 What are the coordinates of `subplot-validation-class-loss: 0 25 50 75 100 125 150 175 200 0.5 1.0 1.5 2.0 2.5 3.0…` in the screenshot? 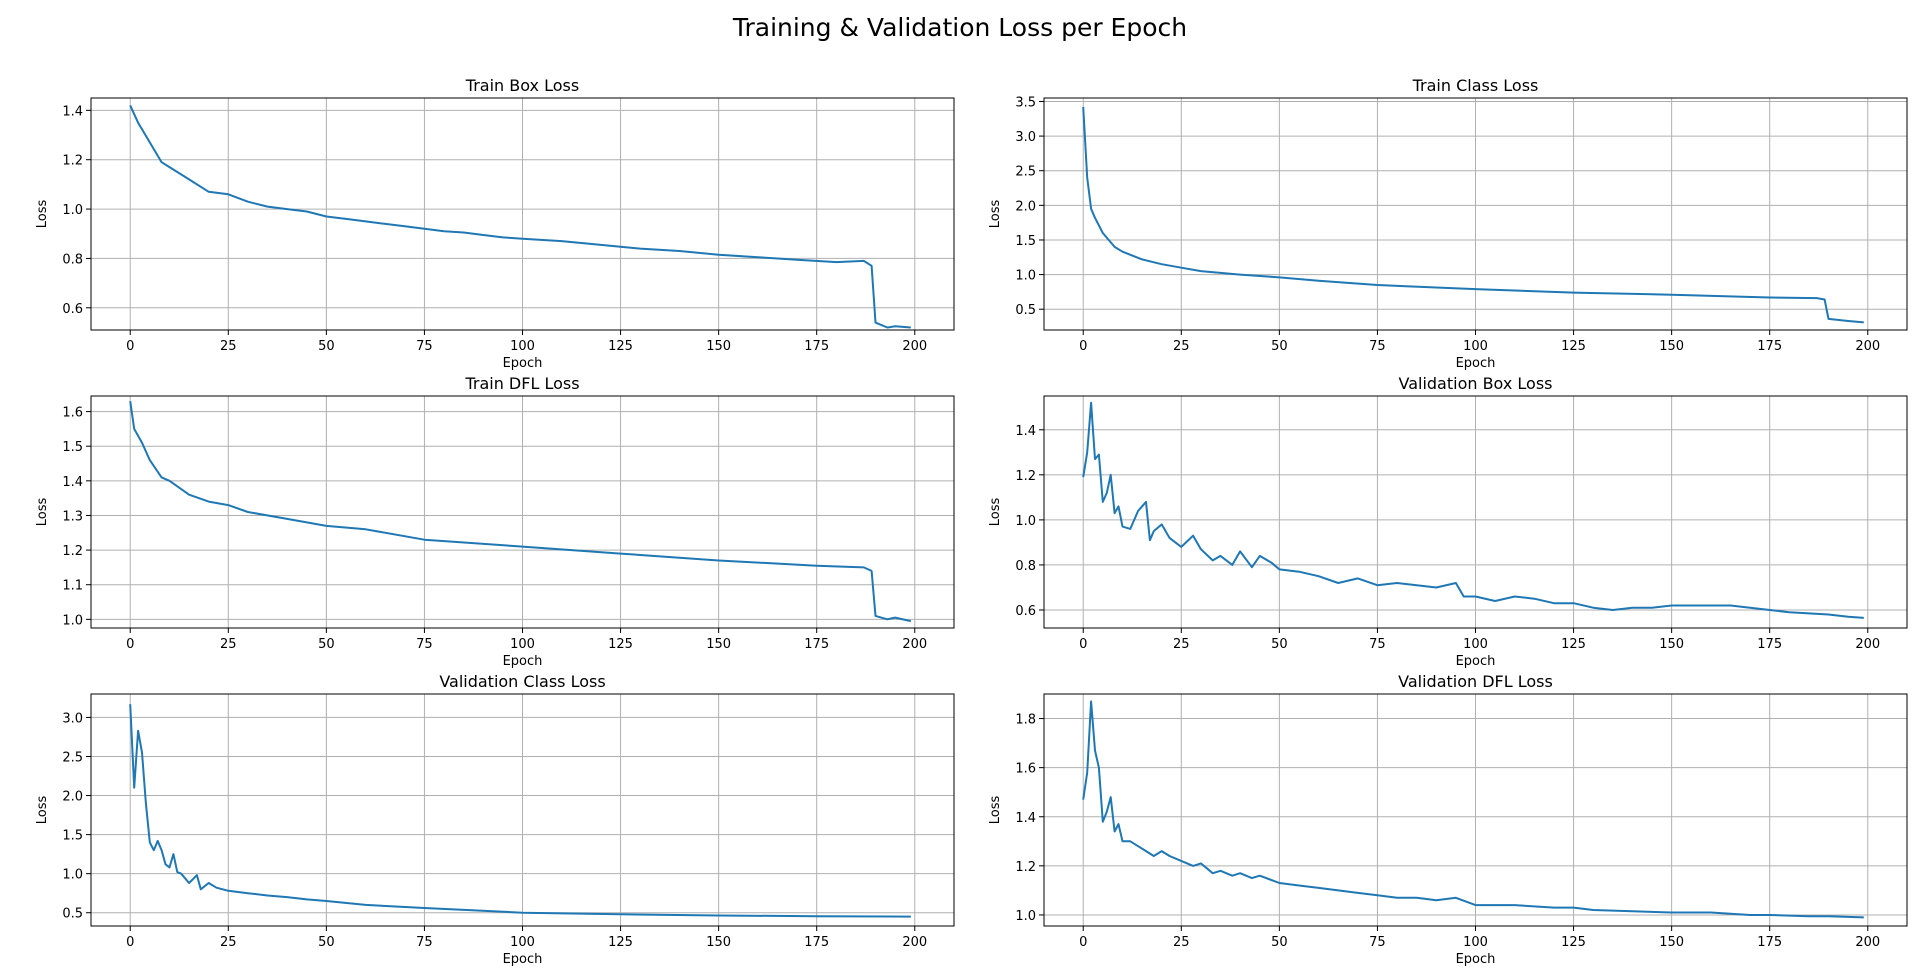 It's located at (495, 819).